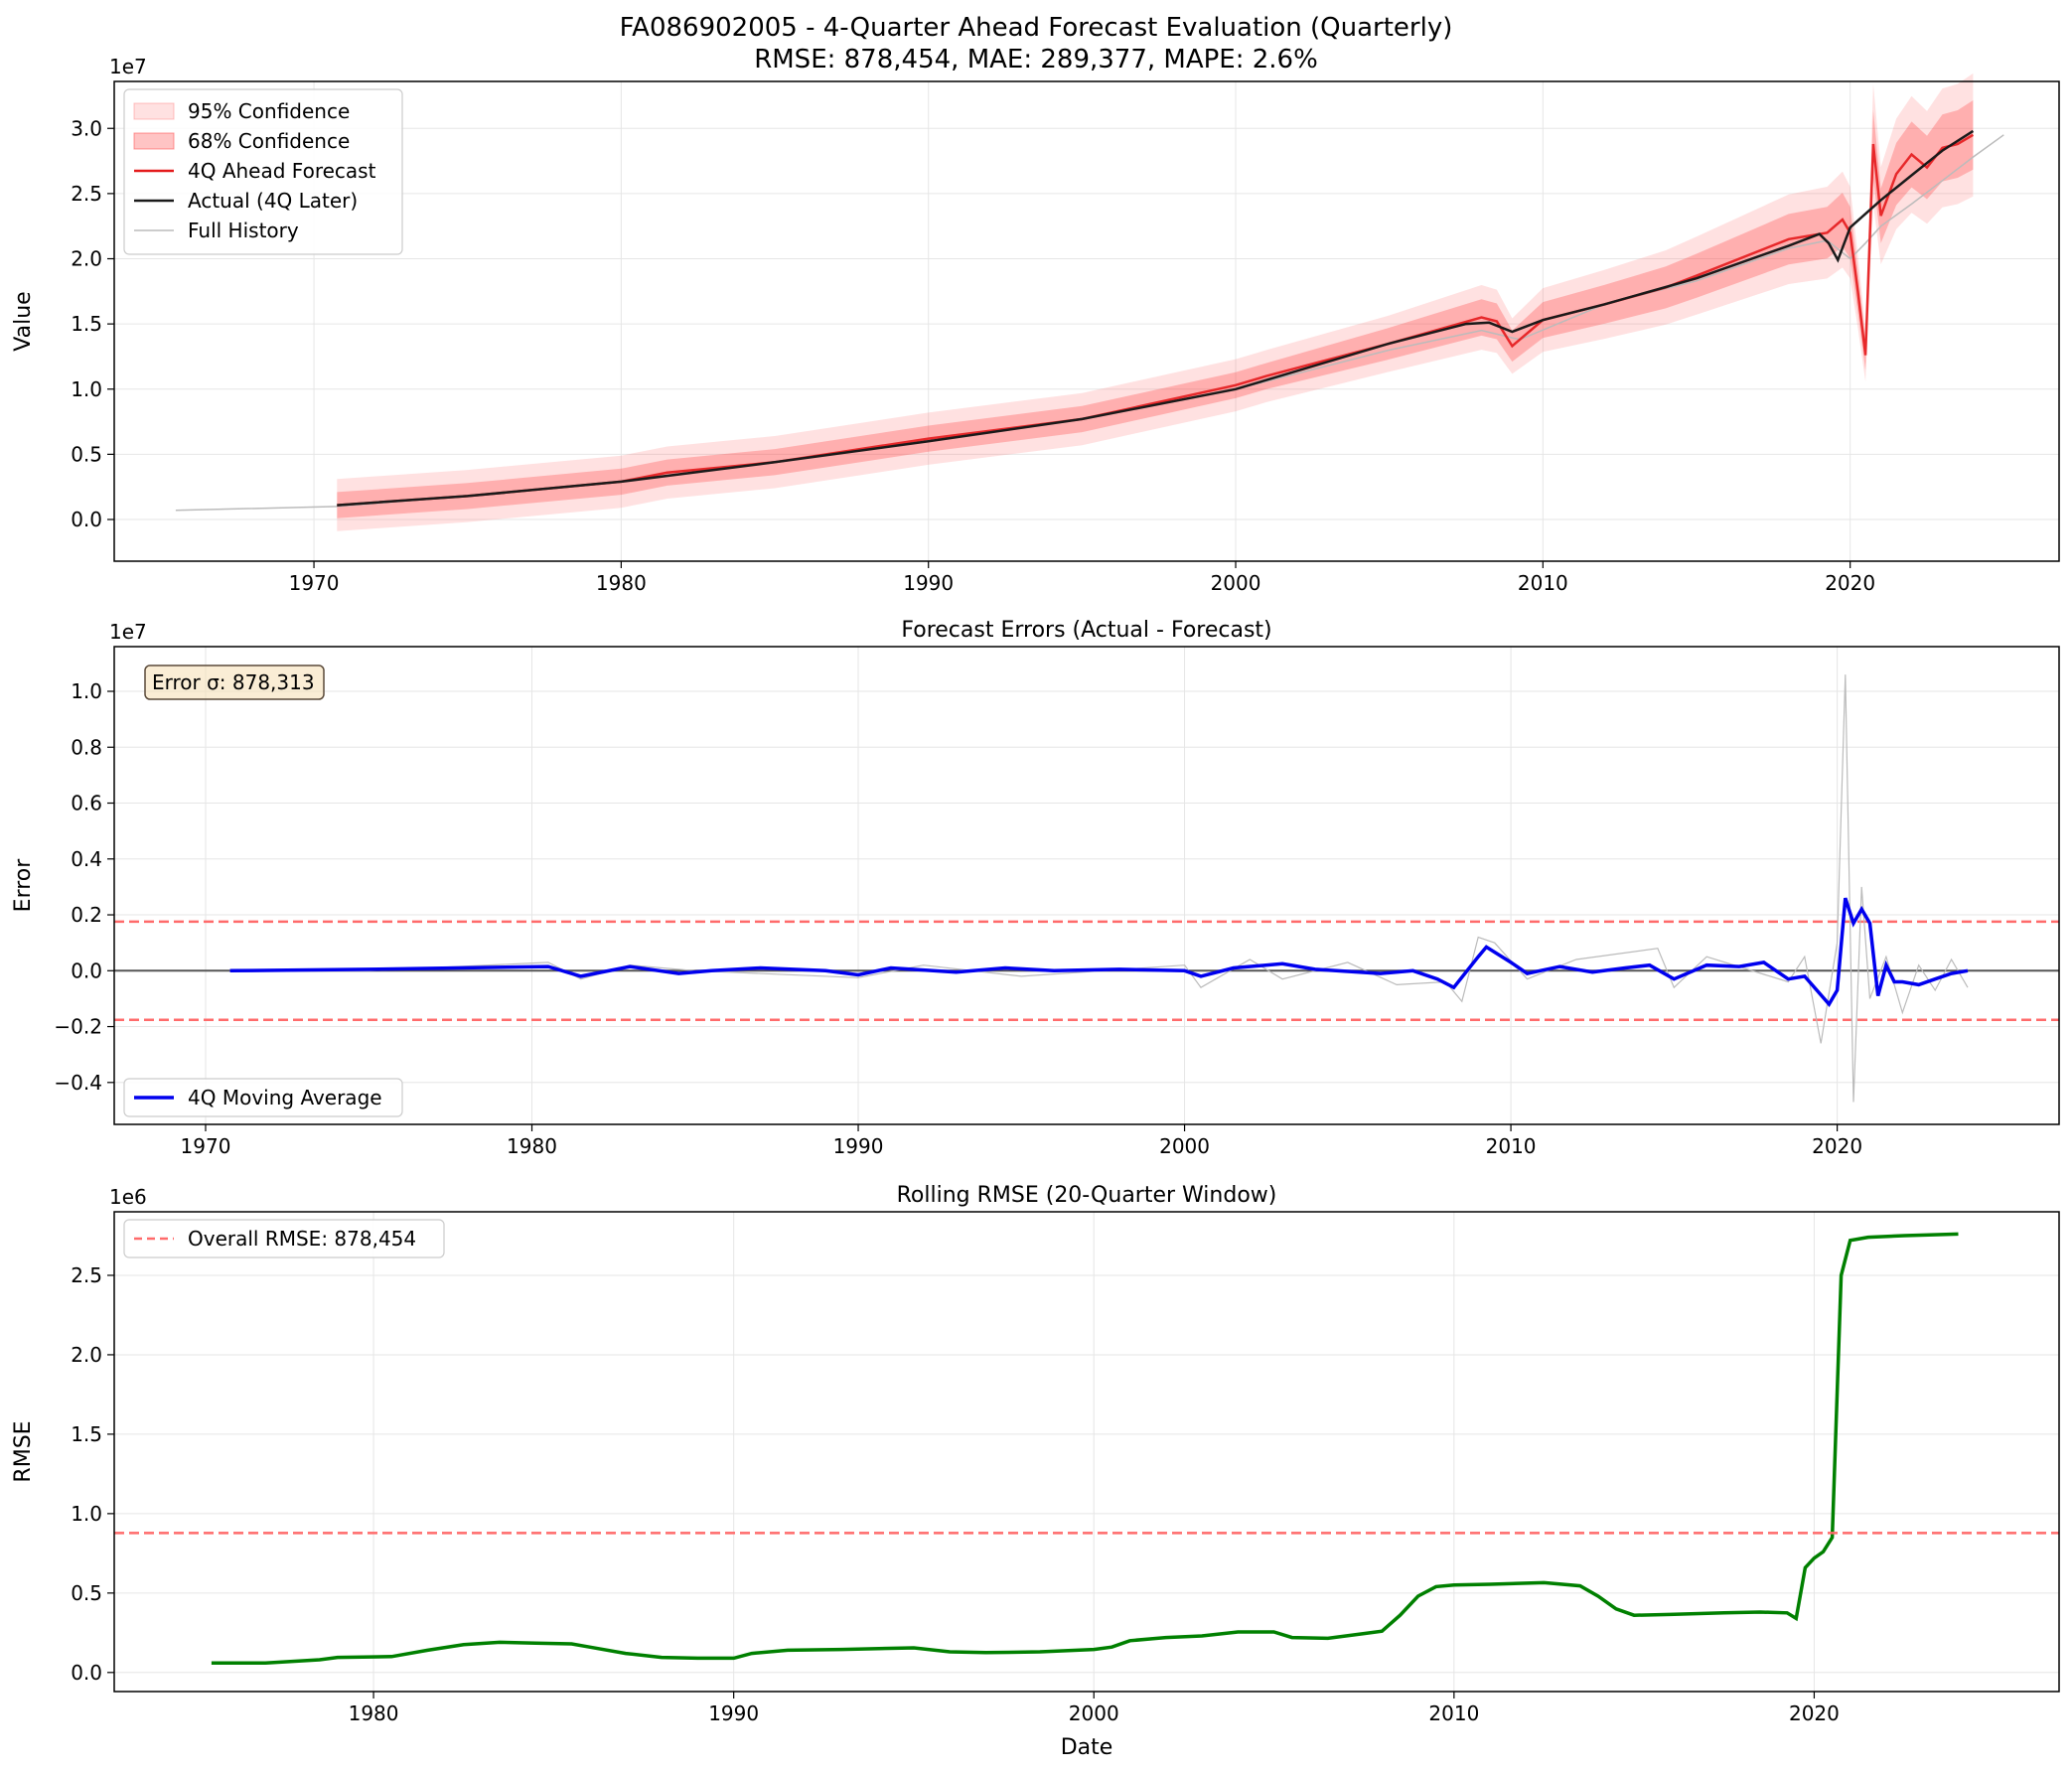 The width and height of the screenshot is (2072, 1772). I want to click on legend-label: 4Q Moving Average, so click(285, 1097).